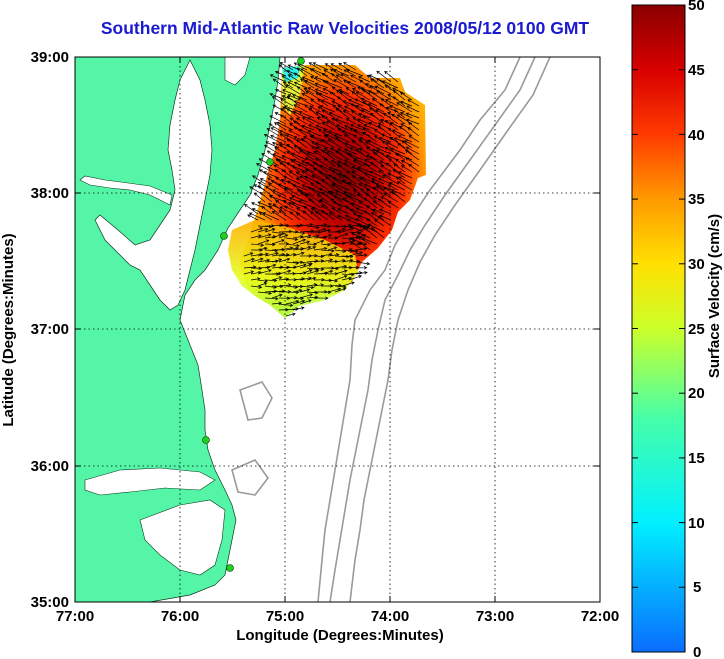 The height and width of the screenshot is (659, 724). What do you see at coordinates (8, 329) in the screenshot?
I see `y-axis-label: Latitude (Degrees:Minutes)` at bounding box center [8, 329].